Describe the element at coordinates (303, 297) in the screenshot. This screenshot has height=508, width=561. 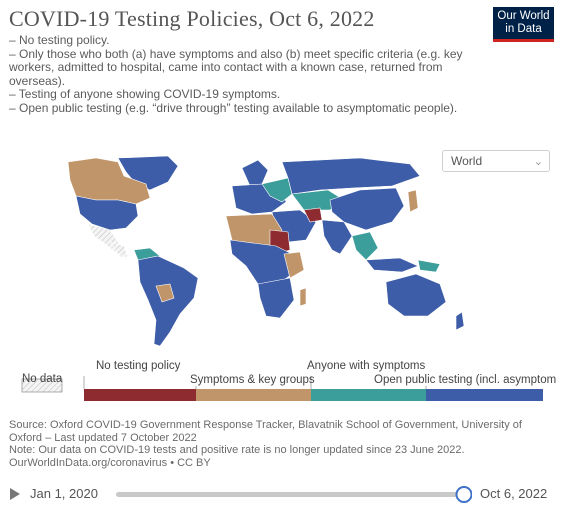
I see `map-region-madagascar` at that location.